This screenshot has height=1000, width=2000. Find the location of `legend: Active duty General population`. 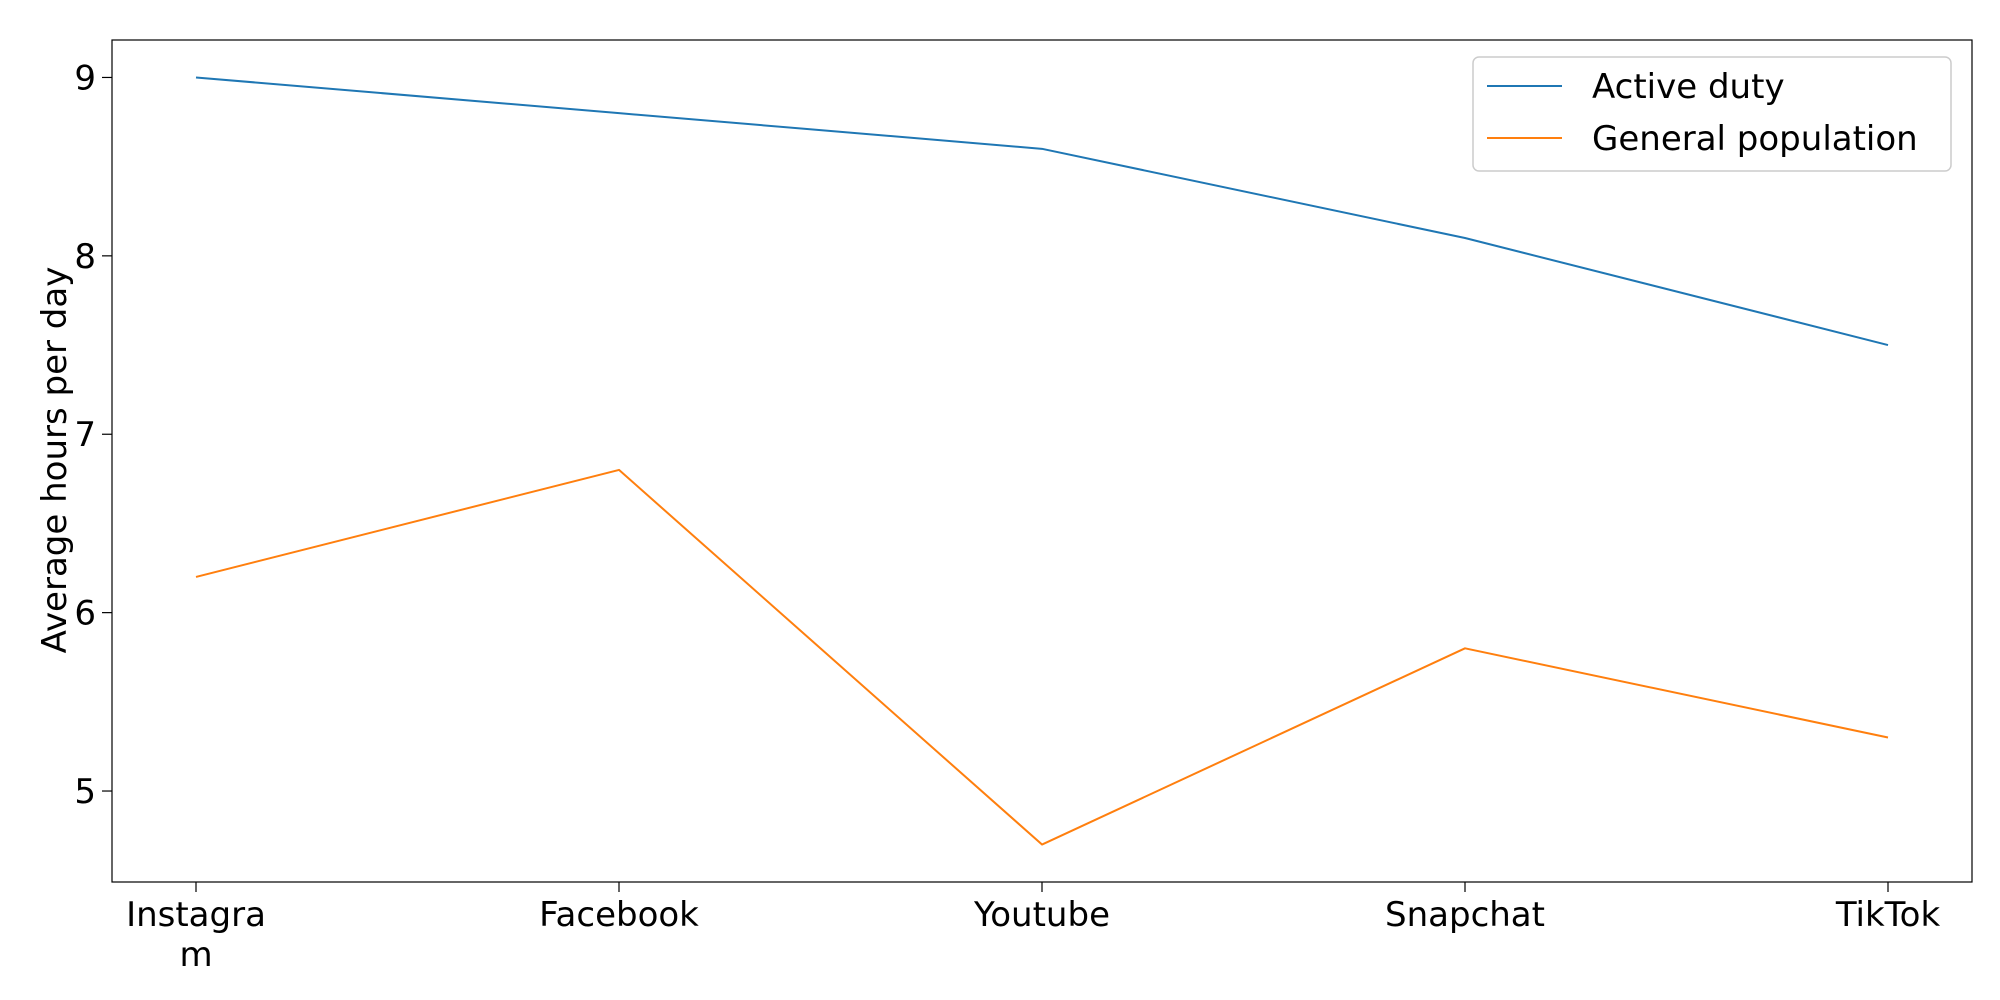

legend: Active duty General population is located at coordinates (1712, 114).